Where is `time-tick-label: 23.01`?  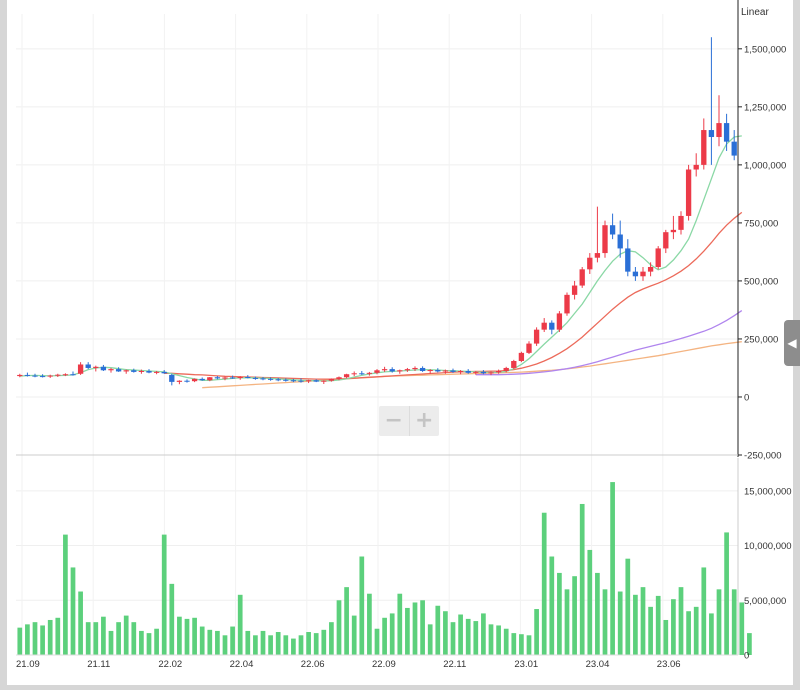 time-tick-label: 23.01 is located at coordinates (526, 664).